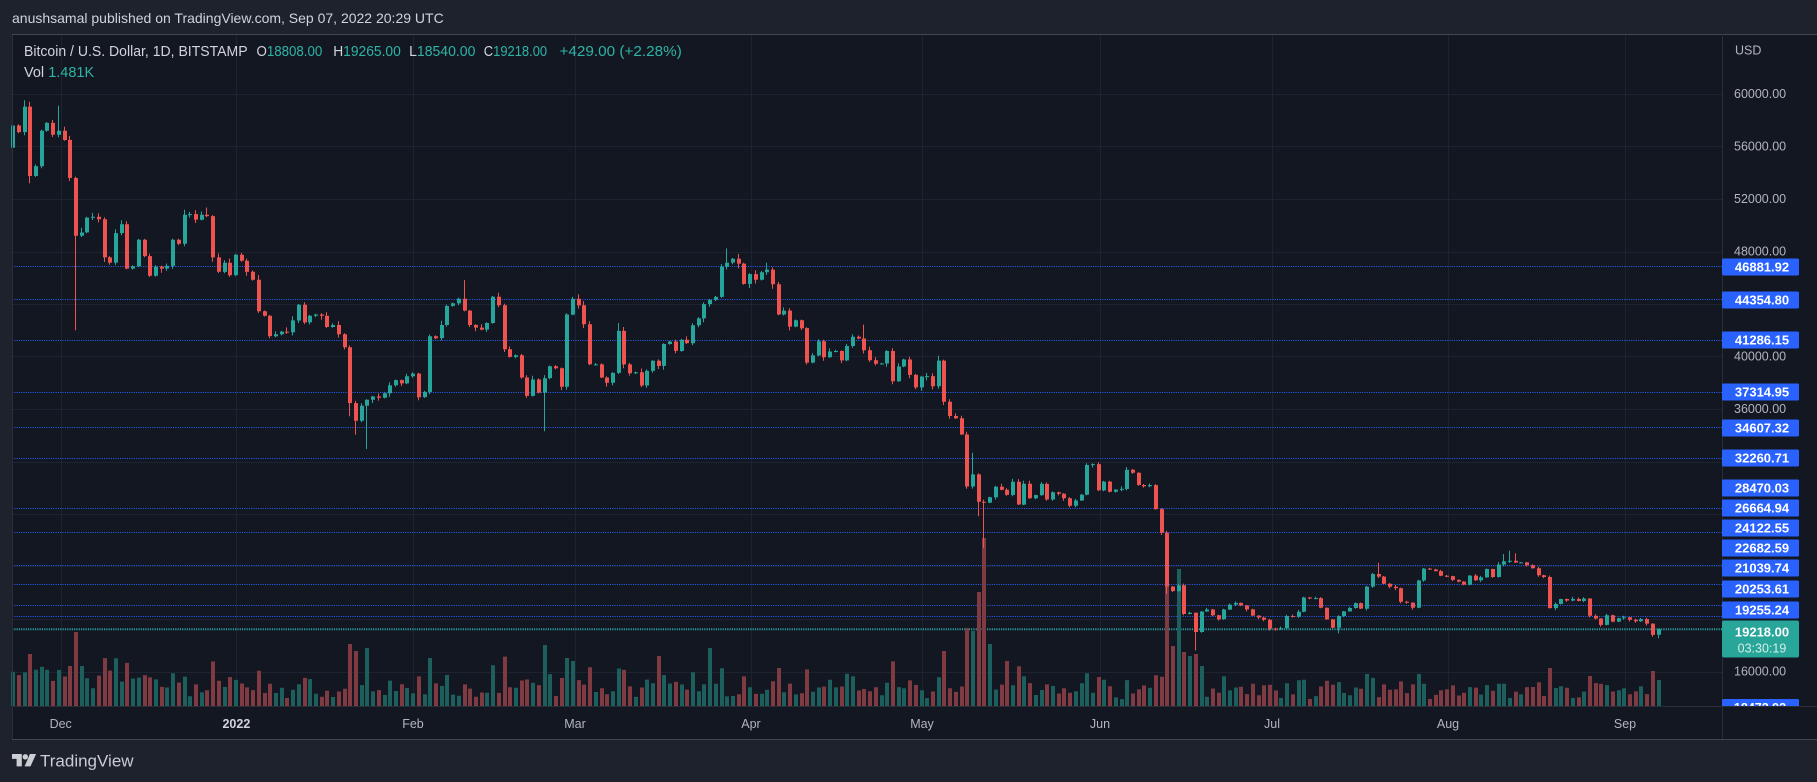  Describe the element at coordinates (1760, 409) in the screenshot. I see `svg-text: 36000.00` at that location.